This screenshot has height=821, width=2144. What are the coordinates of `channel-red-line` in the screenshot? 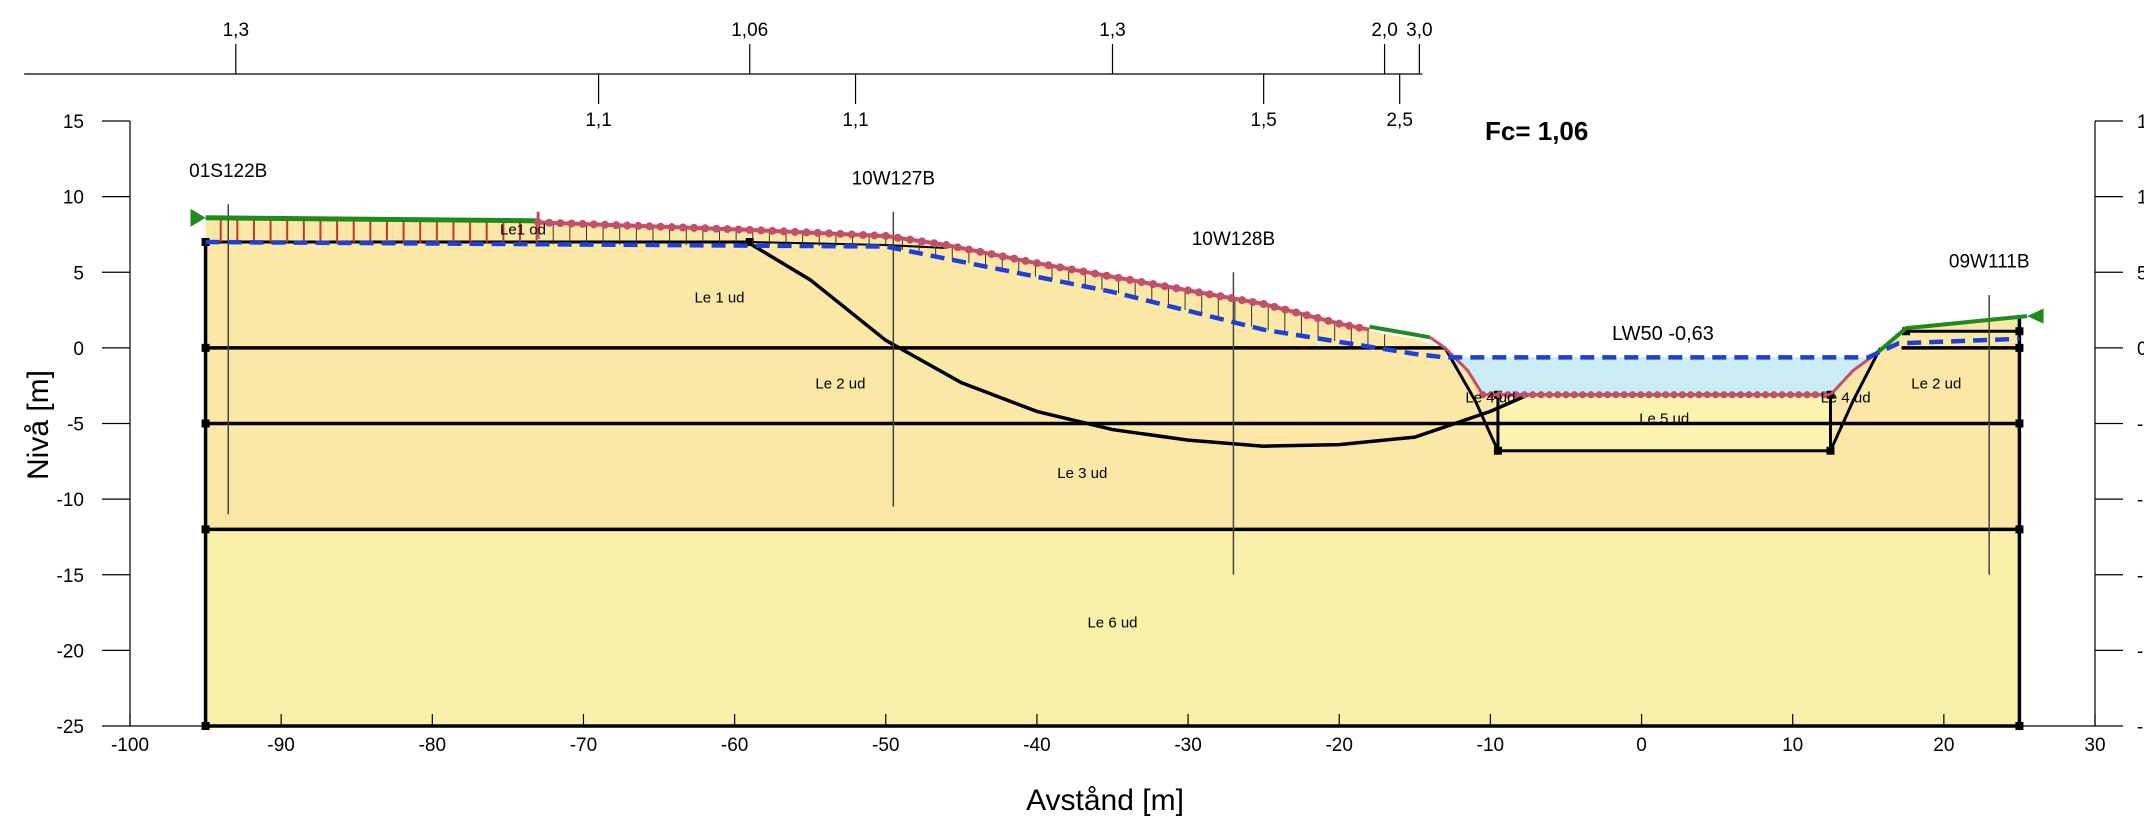 It's located at (1653, 366).